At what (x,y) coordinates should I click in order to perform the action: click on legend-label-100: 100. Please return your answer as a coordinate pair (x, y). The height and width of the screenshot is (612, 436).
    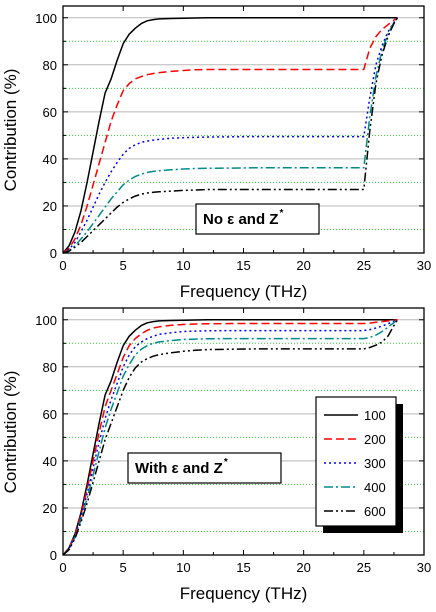
    Looking at the image, I should click on (375, 415).